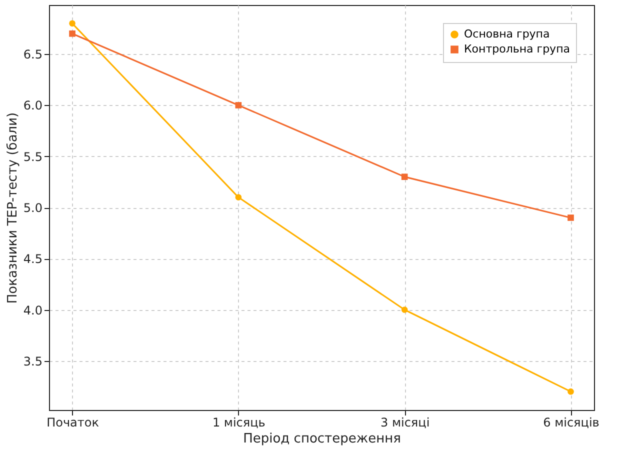  I want to click on legend-label: Основна група, so click(507, 34).